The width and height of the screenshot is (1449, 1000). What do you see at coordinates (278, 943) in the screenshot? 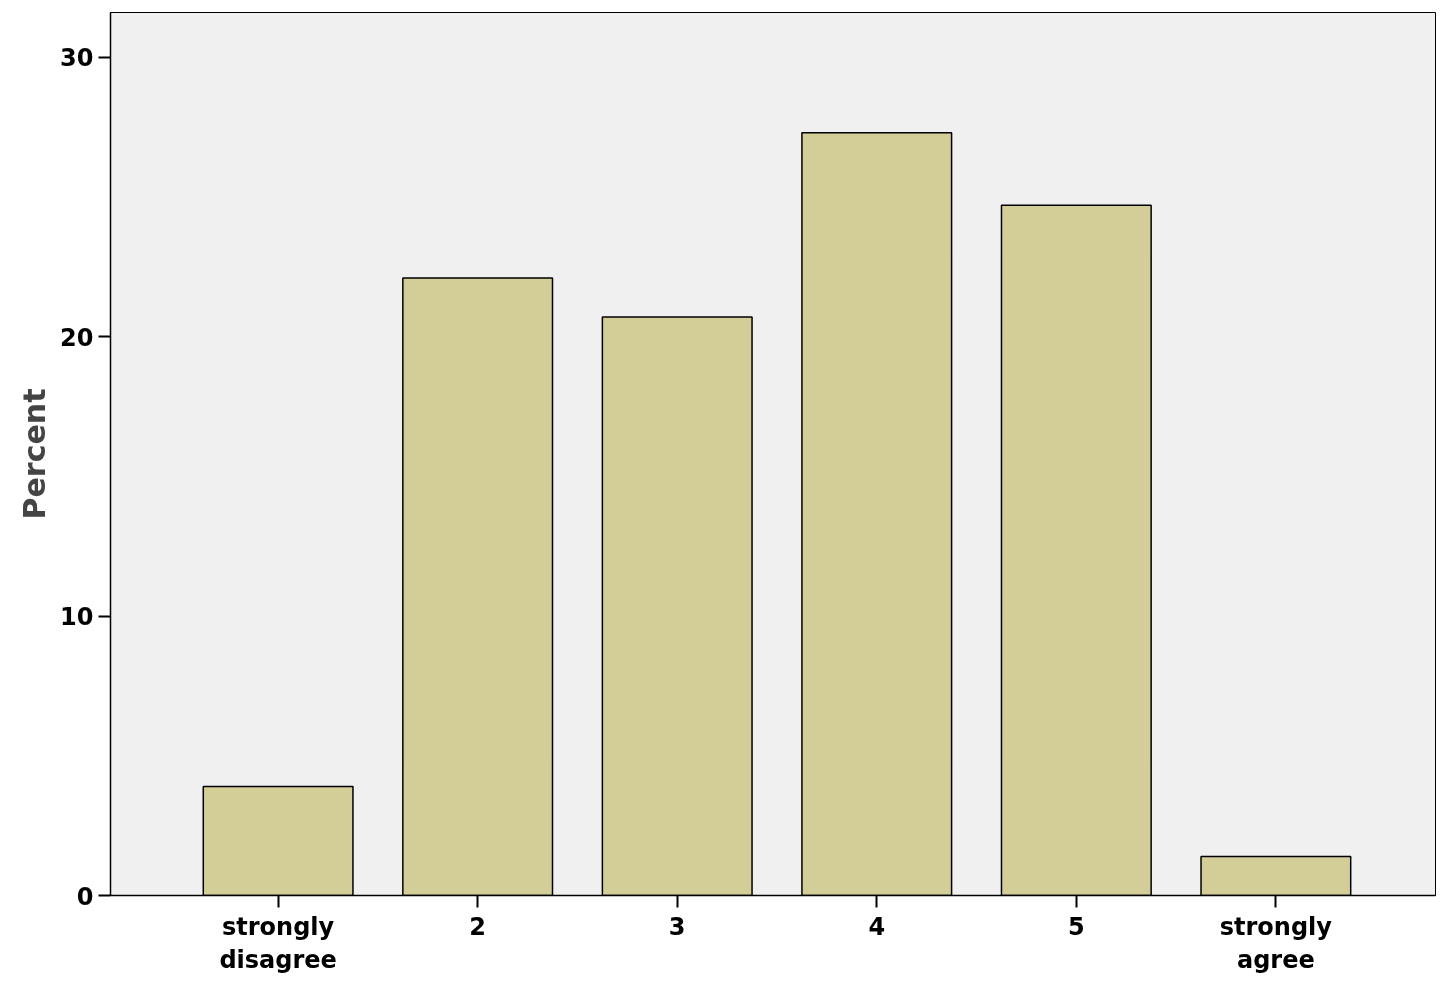
I see `x-tick-label: strongly disagree` at bounding box center [278, 943].